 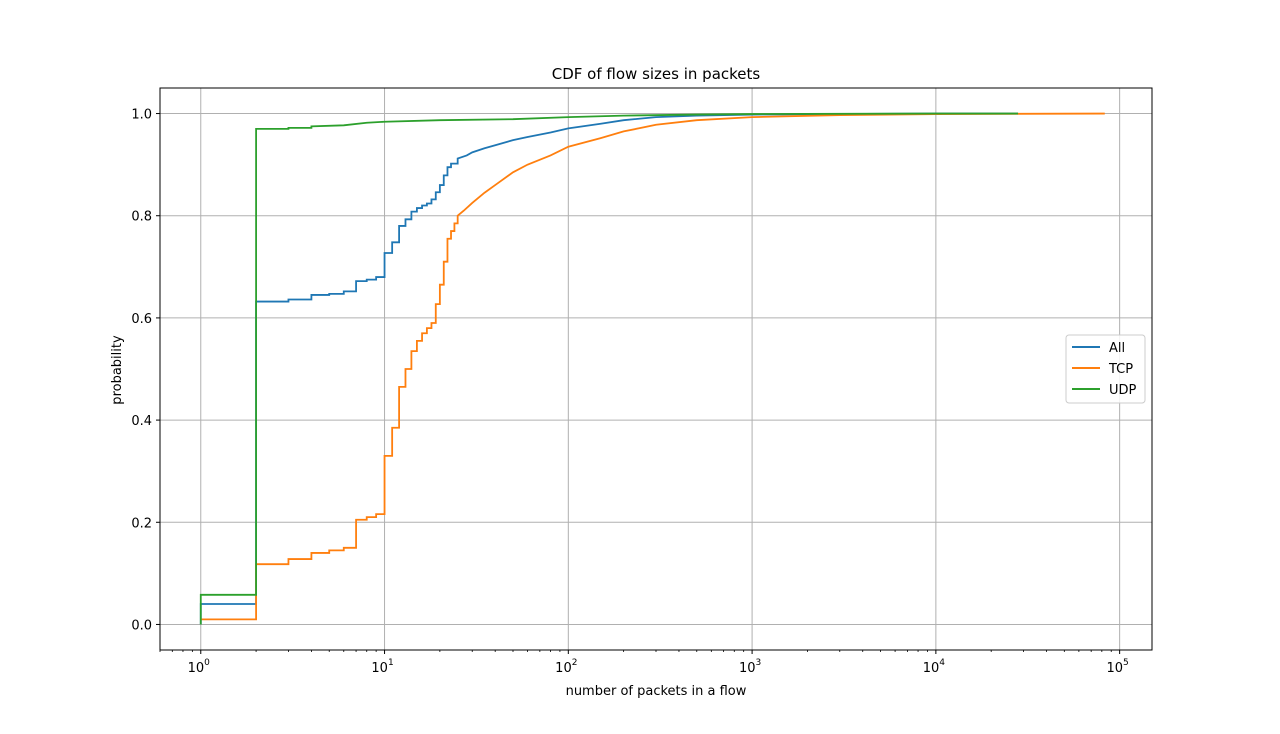 What do you see at coordinates (141, 625) in the screenshot?
I see `y-tick-label: 0.0` at bounding box center [141, 625].